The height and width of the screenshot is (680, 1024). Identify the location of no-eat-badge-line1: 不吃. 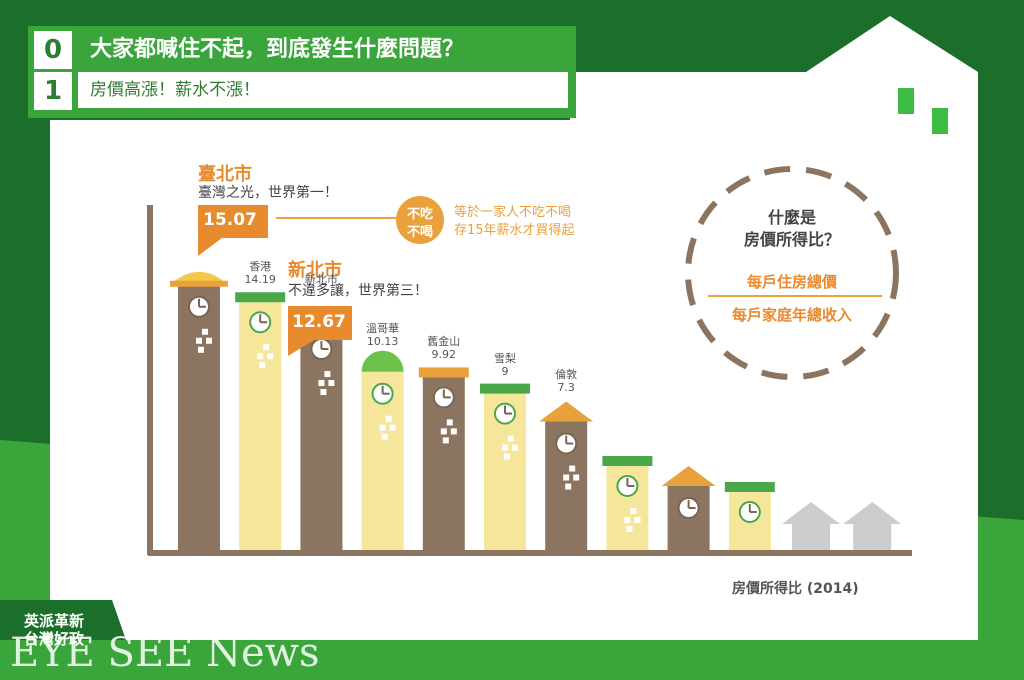
(419, 214).